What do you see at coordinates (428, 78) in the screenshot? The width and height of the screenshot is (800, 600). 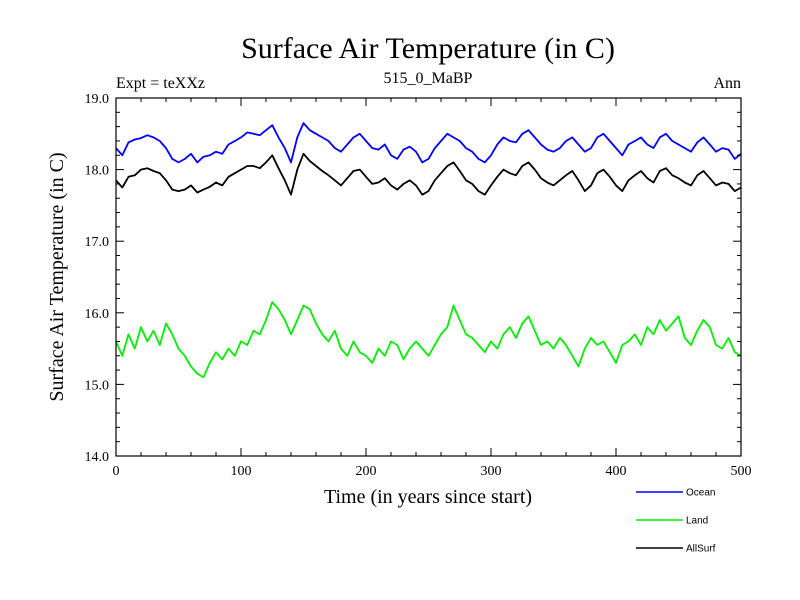 I see `chart-subtitle: 515_0_MaBP` at bounding box center [428, 78].